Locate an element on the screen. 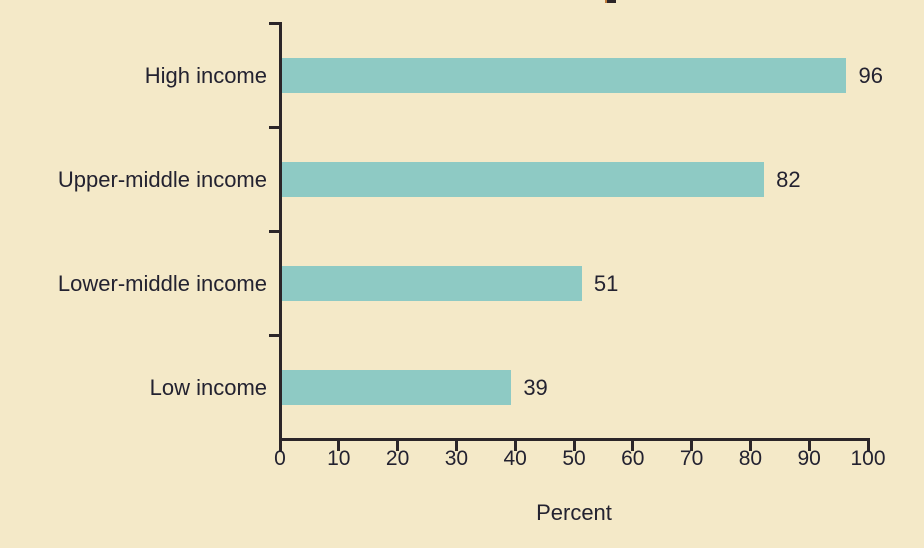  x-axis-tick-label: 70 is located at coordinates (691, 458).